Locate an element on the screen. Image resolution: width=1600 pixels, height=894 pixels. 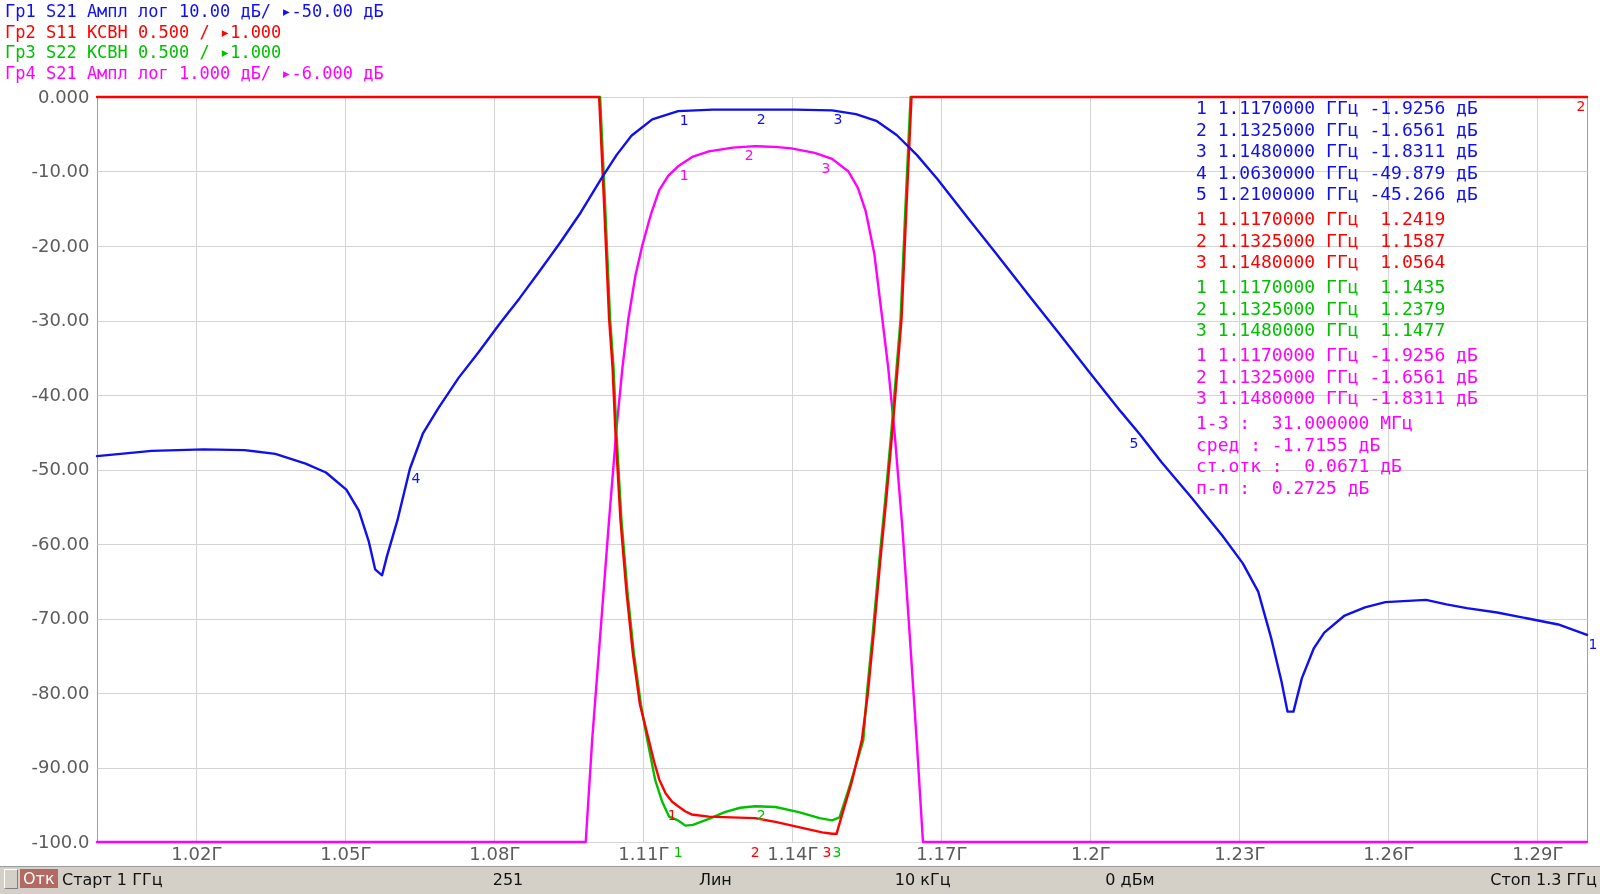
annotation: 1 1.1170000 ГГц 1.2419 is located at coordinates (1321, 218).